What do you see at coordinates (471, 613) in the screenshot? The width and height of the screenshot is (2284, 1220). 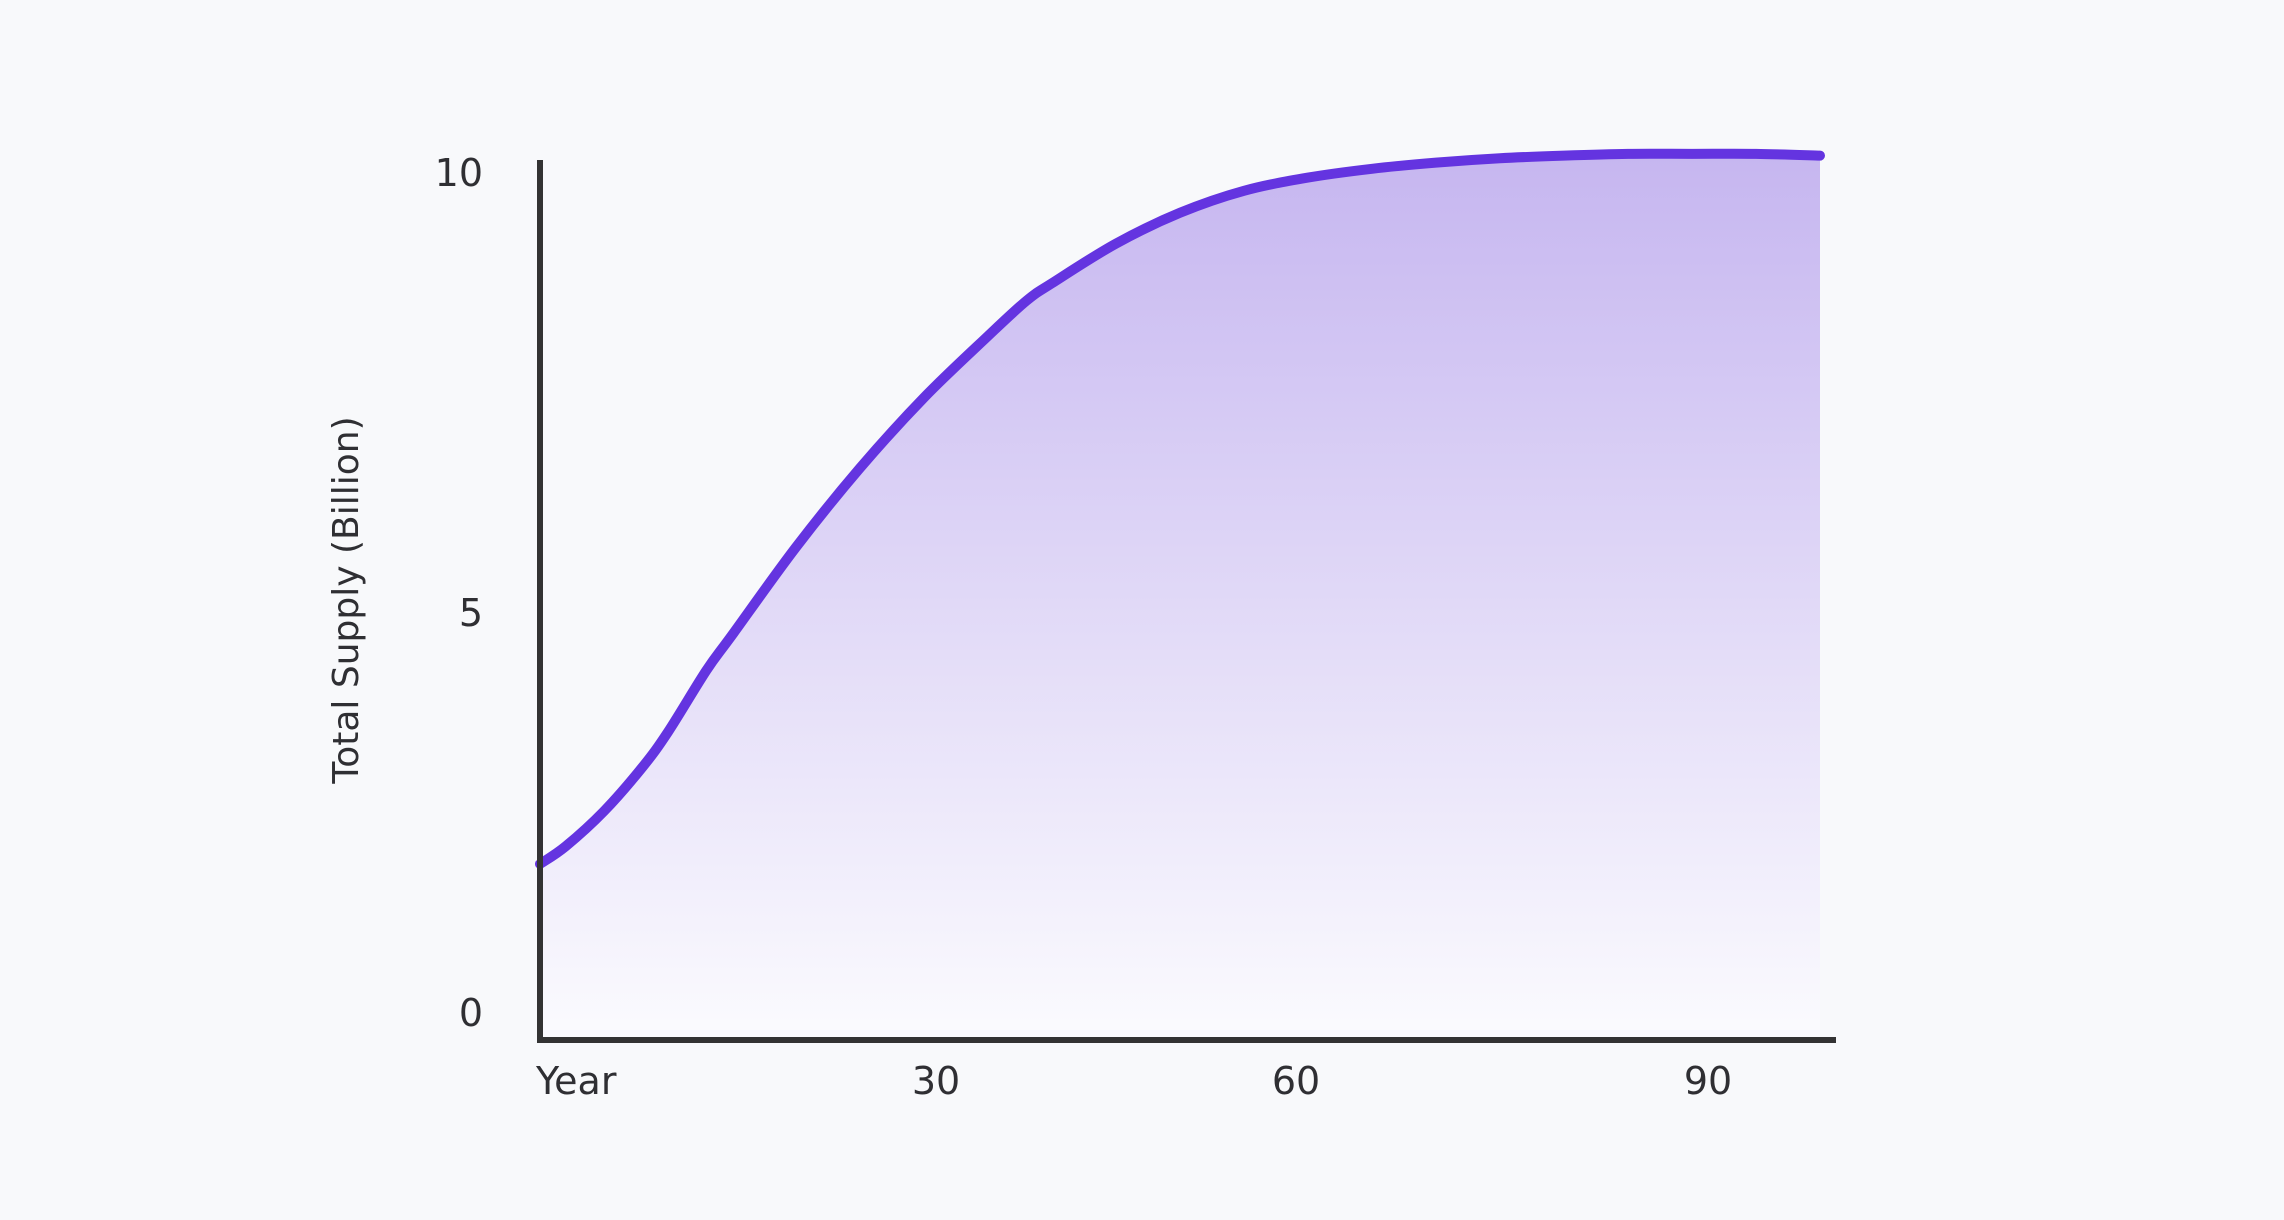 I see `y-tick-label: 5` at bounding box center [471, 613].